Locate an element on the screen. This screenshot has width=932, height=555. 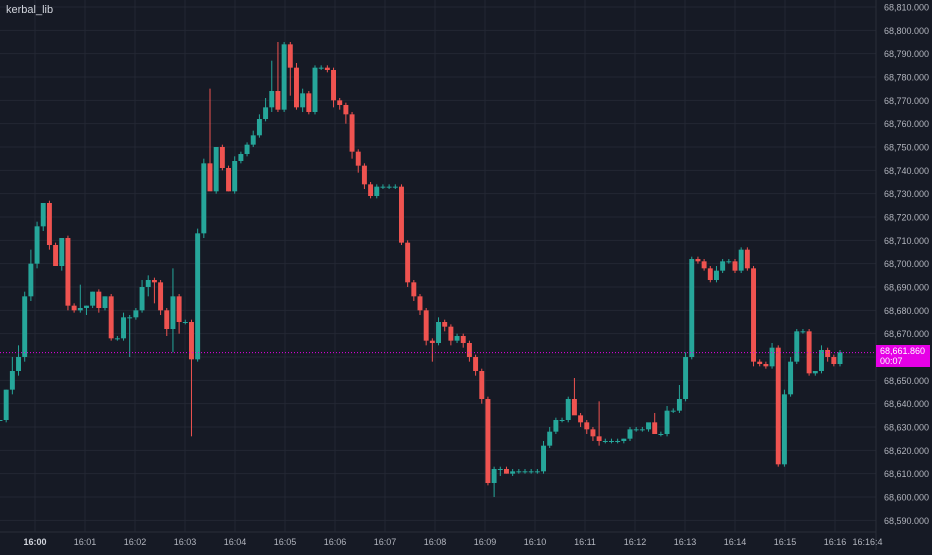
time-tick-label: 16:04 is located at coordinates (235, 542).